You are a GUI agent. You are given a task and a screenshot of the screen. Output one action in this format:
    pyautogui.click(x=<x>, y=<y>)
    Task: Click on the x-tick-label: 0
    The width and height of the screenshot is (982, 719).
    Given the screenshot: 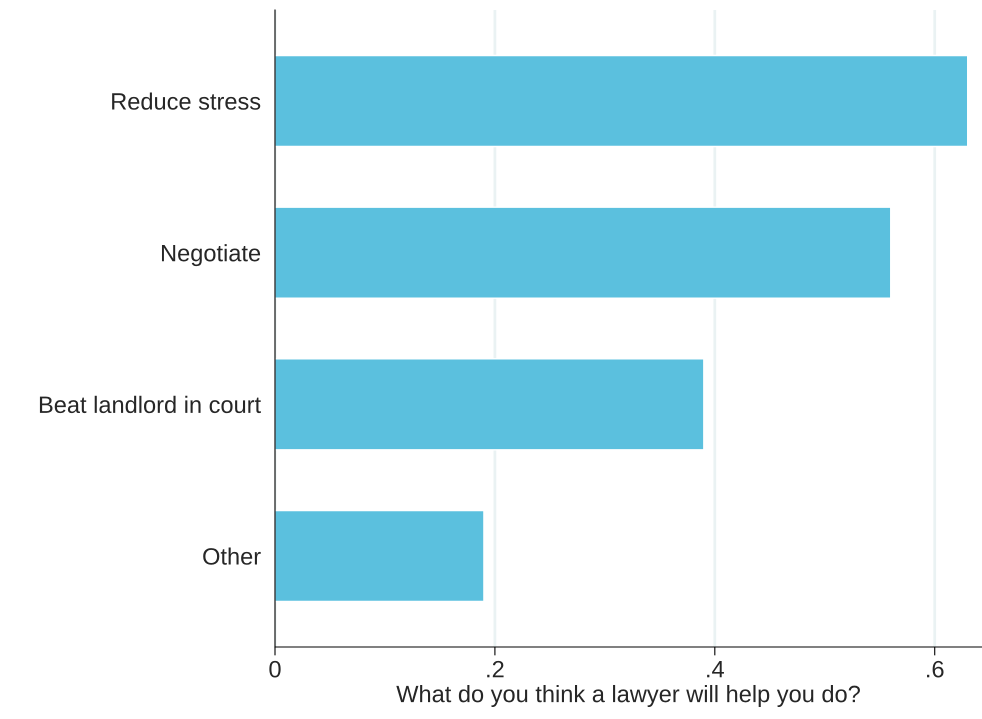 What is the action you would take?
    pyautogui.click(x=275, y=669)
    